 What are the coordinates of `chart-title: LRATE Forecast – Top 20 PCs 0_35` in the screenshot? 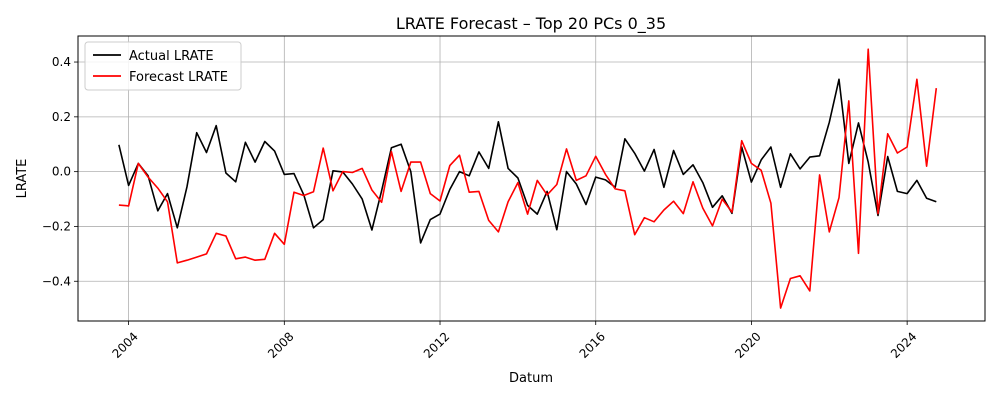 It's located at (531, 24).